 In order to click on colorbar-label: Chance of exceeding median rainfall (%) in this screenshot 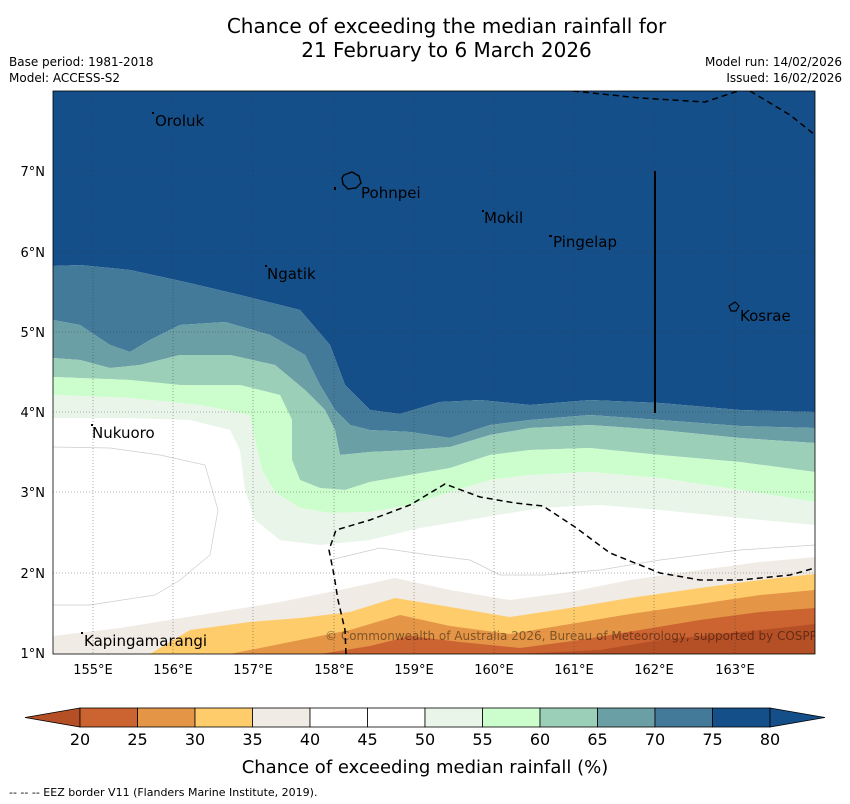, I will do `click(425, 767)`.